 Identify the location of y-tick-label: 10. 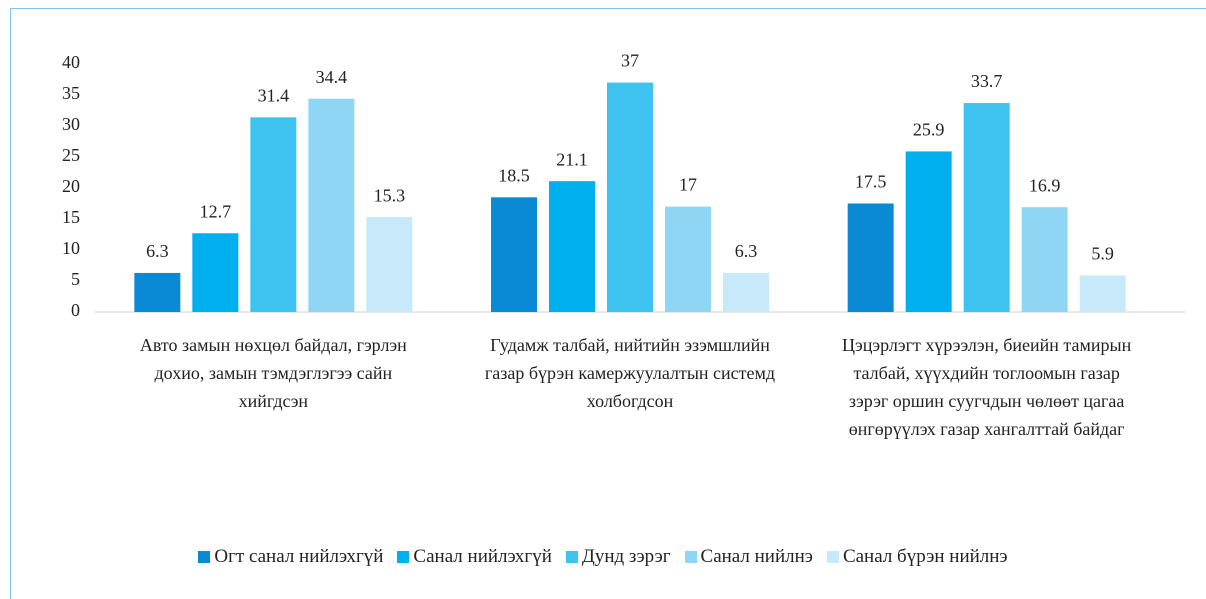
(71, 248).